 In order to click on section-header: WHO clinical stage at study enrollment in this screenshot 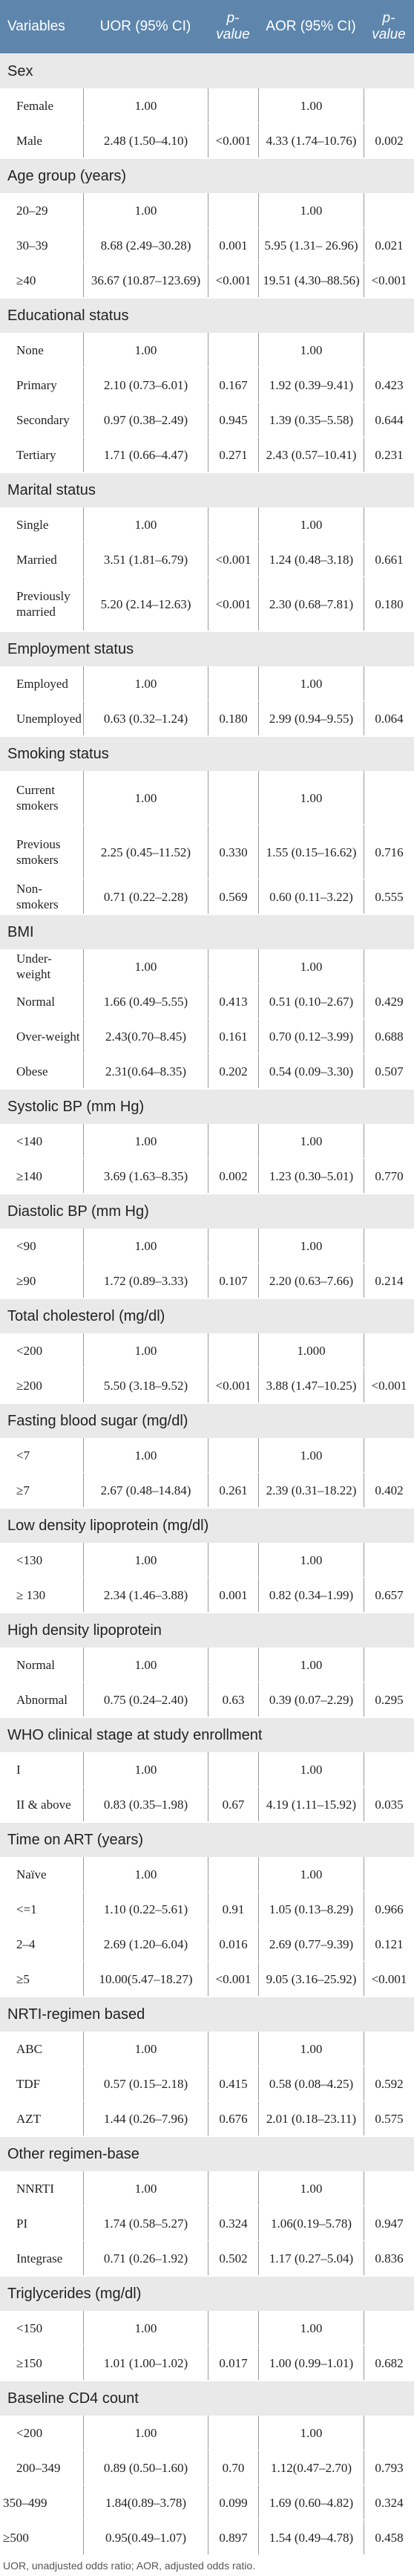, I will do `click(207, 1734)`.